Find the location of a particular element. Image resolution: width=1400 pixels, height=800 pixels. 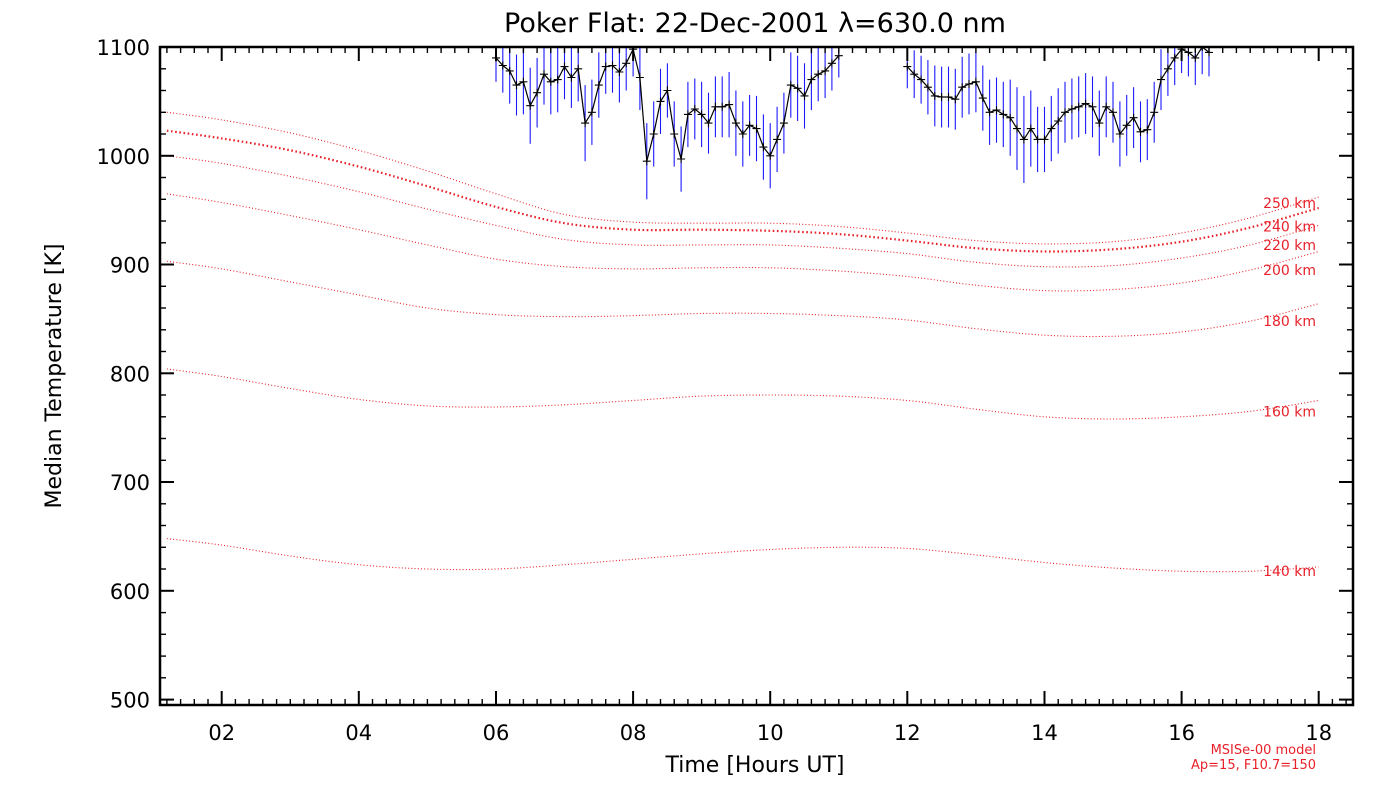

x-tick-label: 18 is located at coordinates (1318, 733).